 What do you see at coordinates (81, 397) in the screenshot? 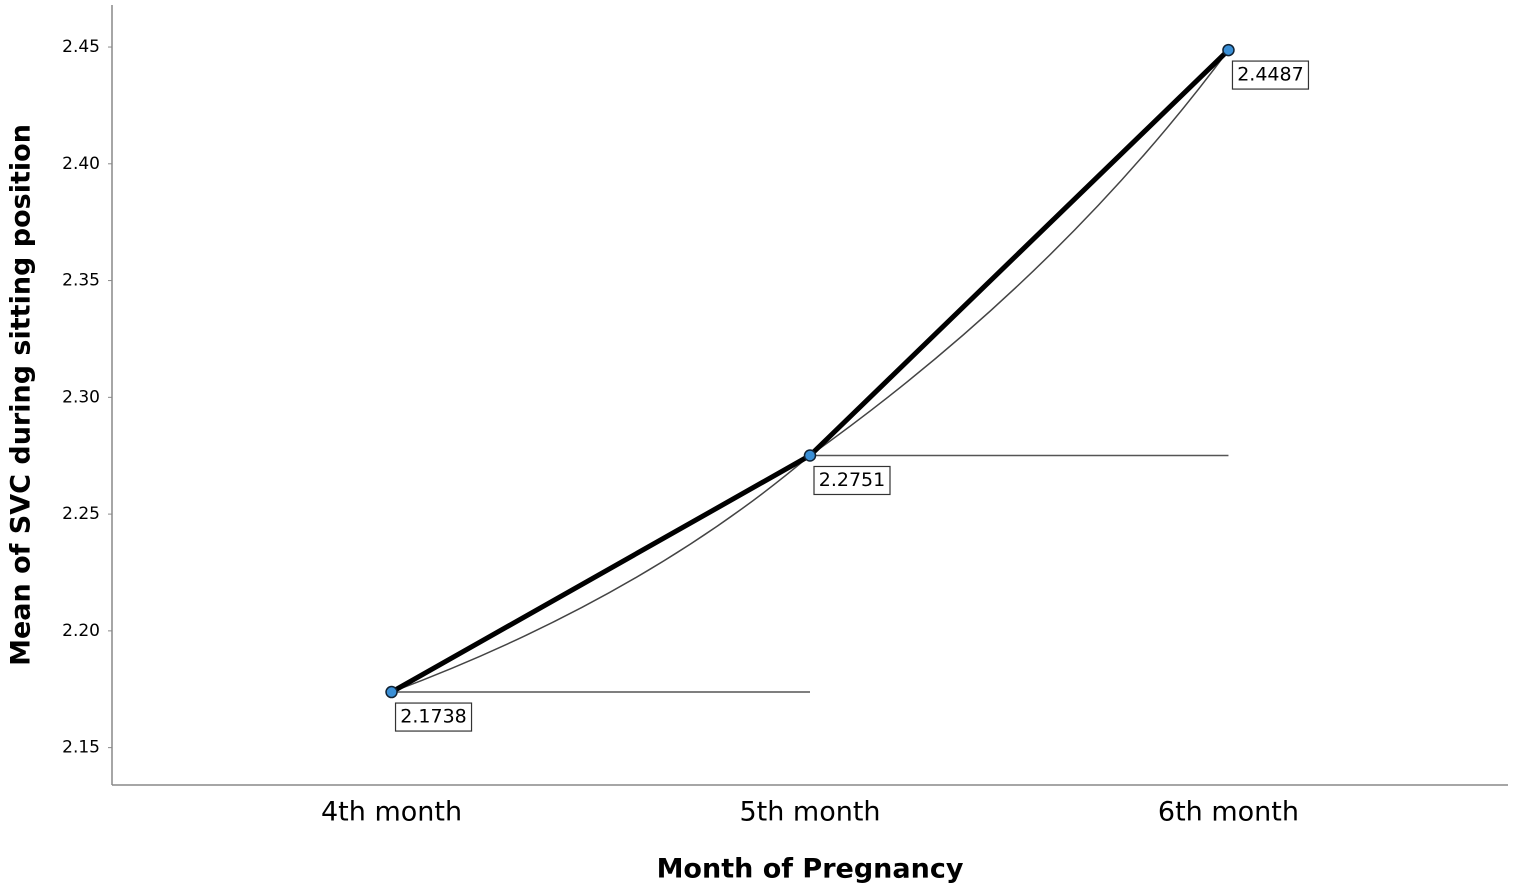
I see `y-tick-label: 2.30` at bounding box center [81, 397].